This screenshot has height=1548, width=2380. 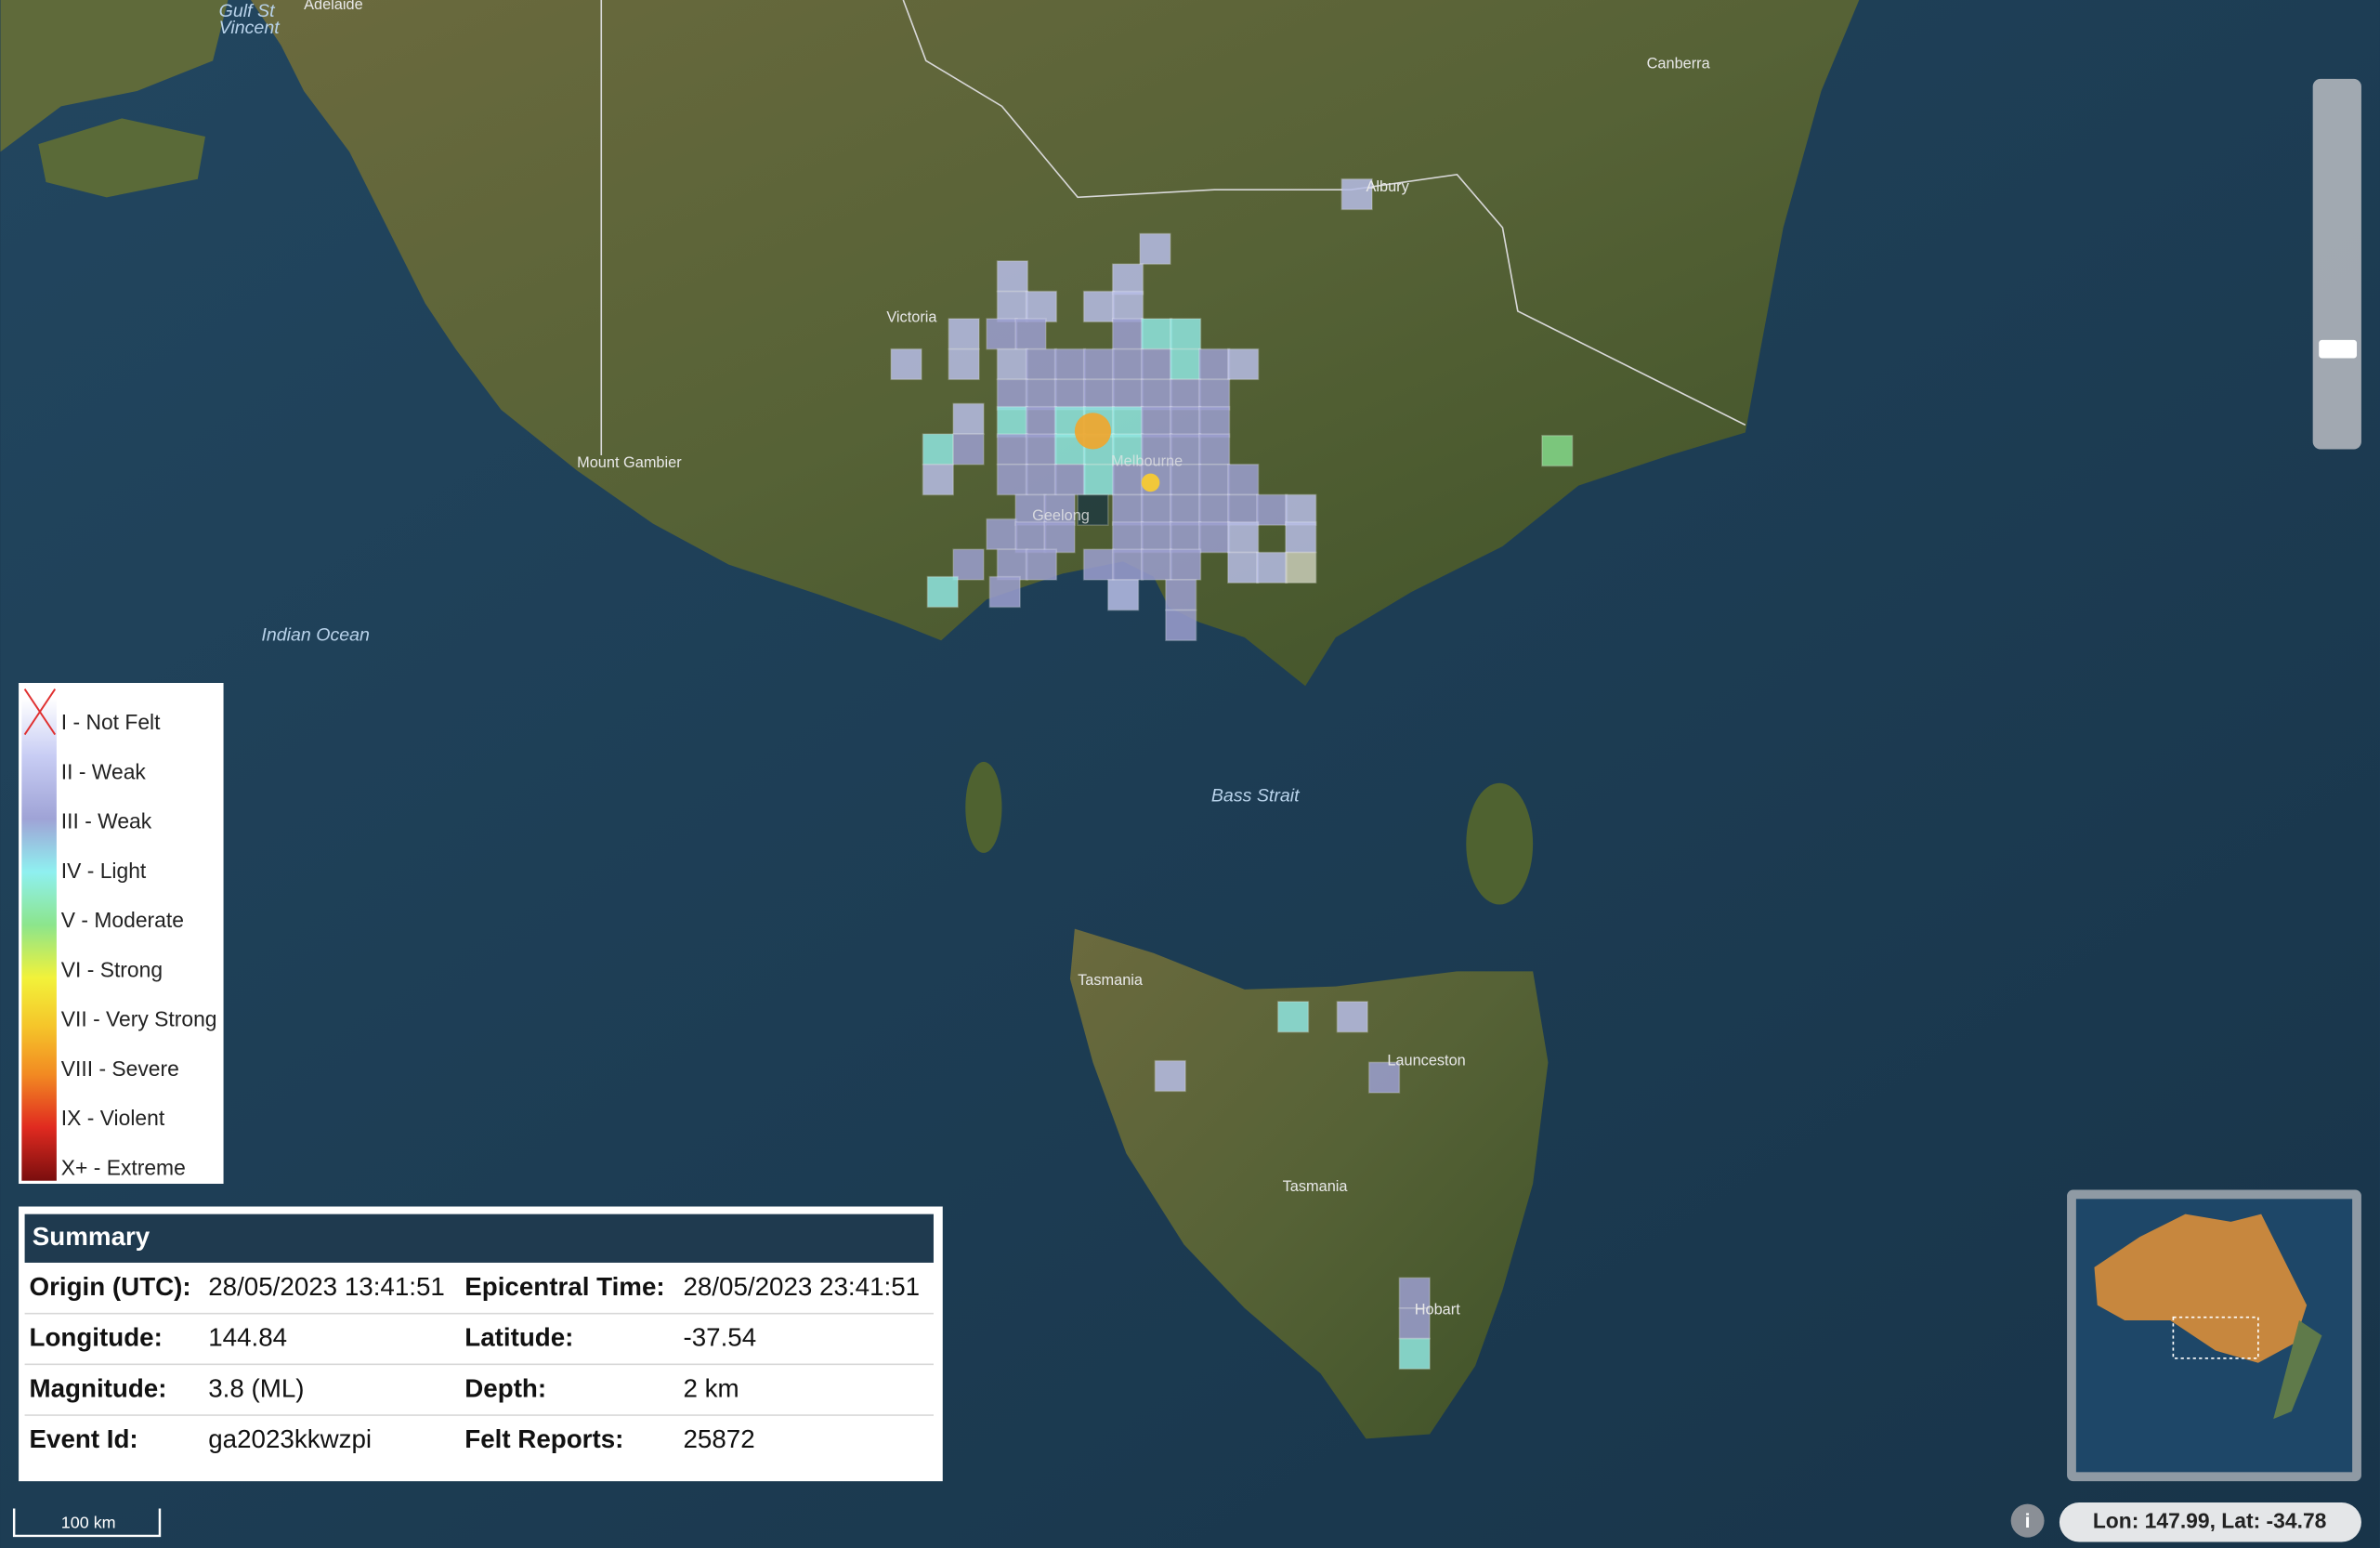 I want to click on zoom-slider, so click(x=2336, y=264).